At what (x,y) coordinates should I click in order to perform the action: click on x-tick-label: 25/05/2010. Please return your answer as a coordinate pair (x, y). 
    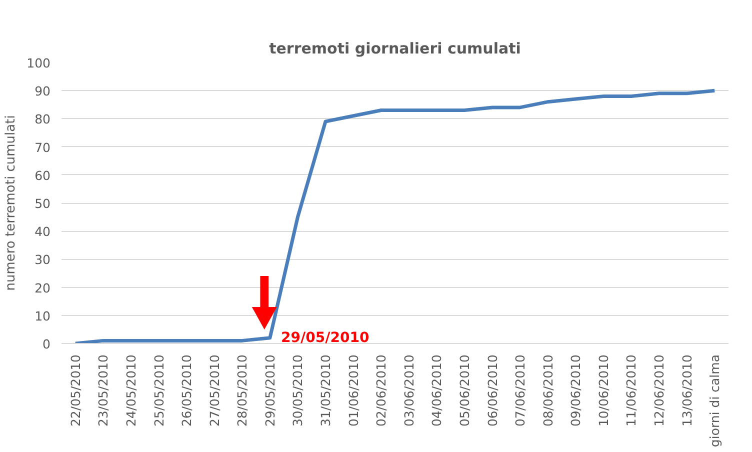
    Looking at the image, I should click on (158, 390).